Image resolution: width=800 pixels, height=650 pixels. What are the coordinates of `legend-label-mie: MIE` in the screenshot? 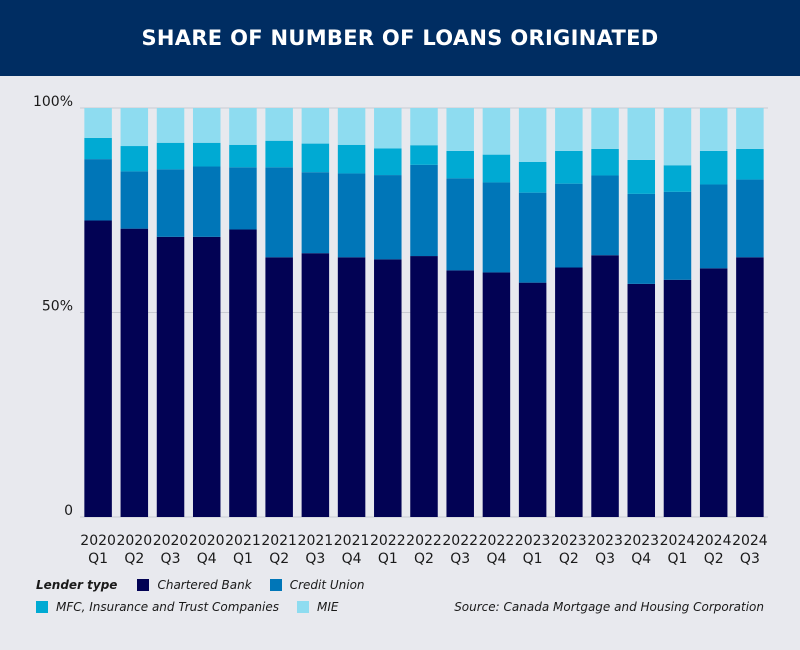 It's located at (328, 607).